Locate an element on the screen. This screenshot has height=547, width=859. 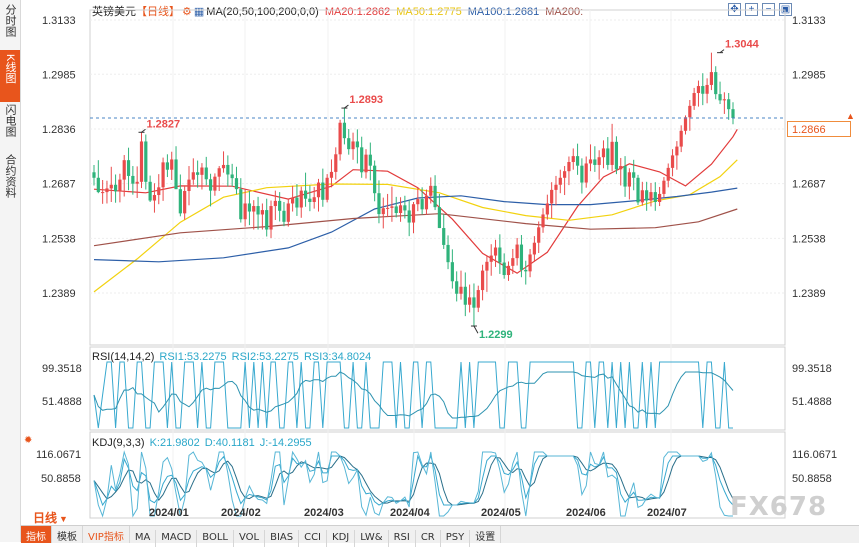
alert-icon: ✹ is located at coordinates (28, 440).